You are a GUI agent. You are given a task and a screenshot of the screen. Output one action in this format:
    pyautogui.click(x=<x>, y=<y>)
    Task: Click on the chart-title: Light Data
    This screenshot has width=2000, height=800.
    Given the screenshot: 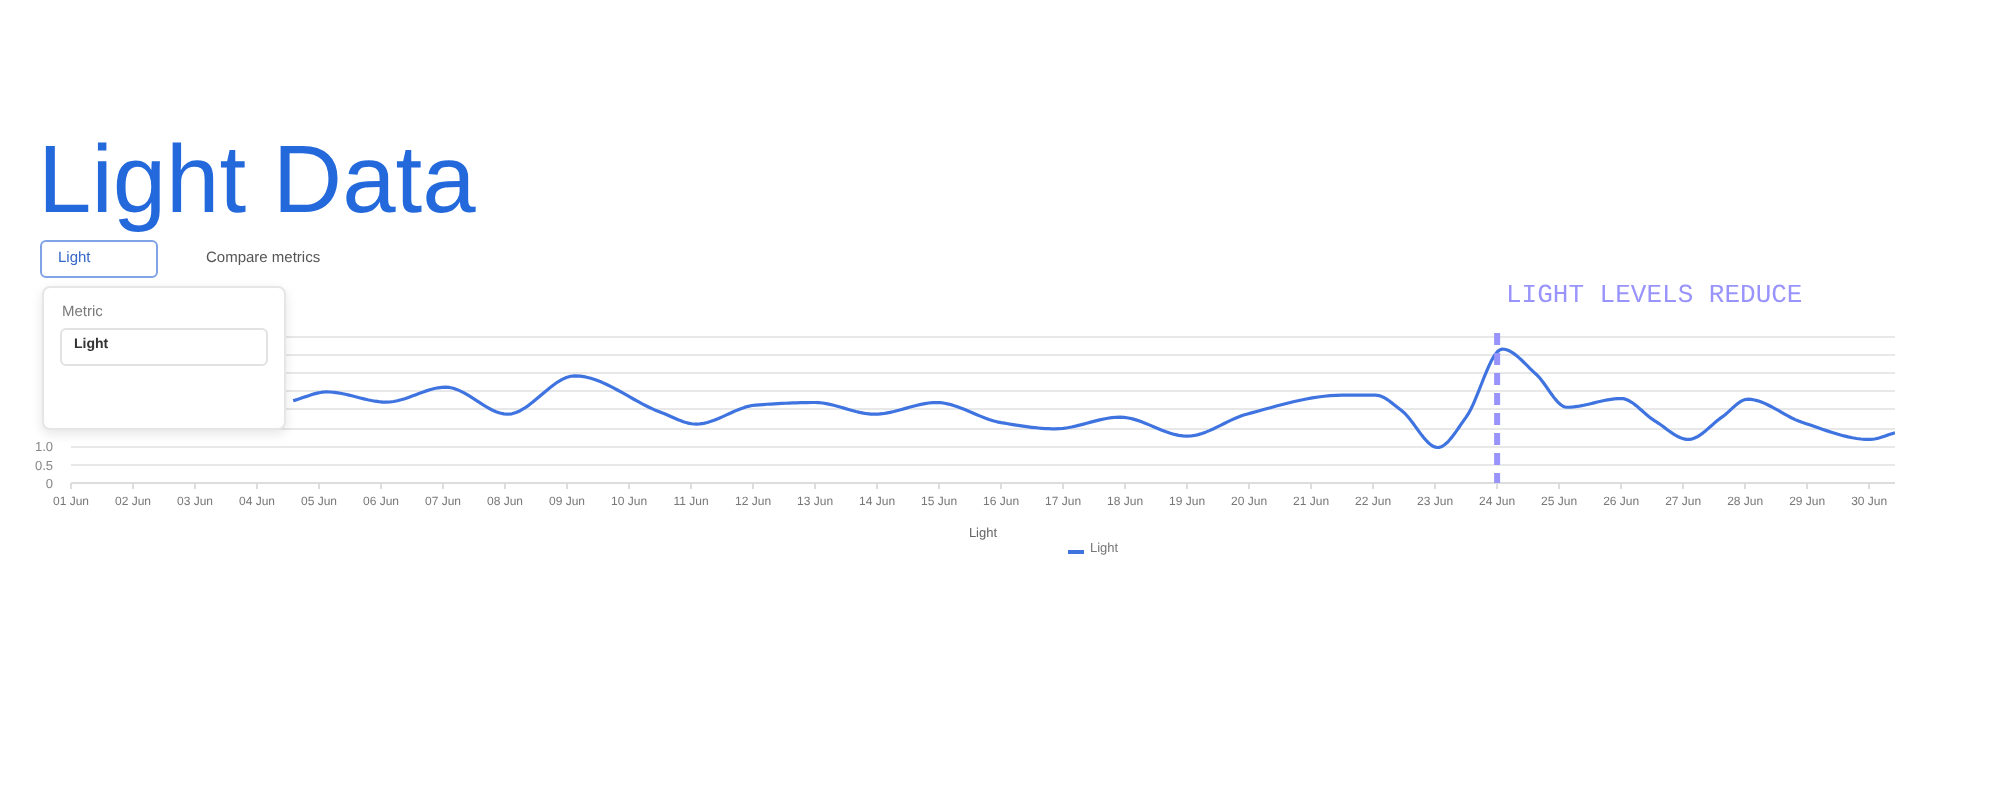 What is the action you would take?
    pyautogui.click(x=257, y=181)
    